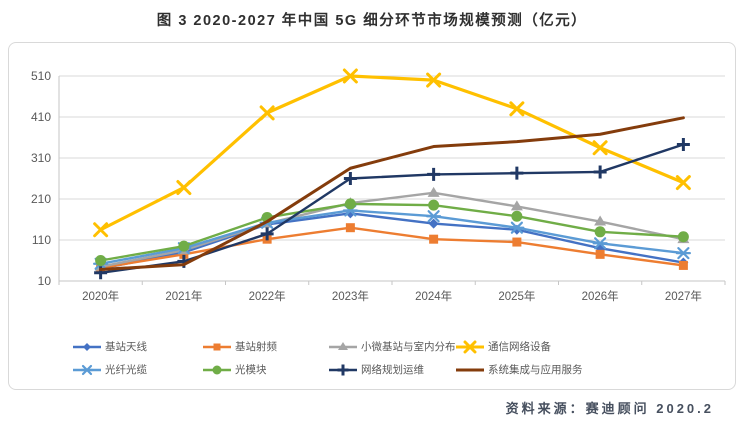  I want to click on x-tick-label: 2022年, so click(267, 296).